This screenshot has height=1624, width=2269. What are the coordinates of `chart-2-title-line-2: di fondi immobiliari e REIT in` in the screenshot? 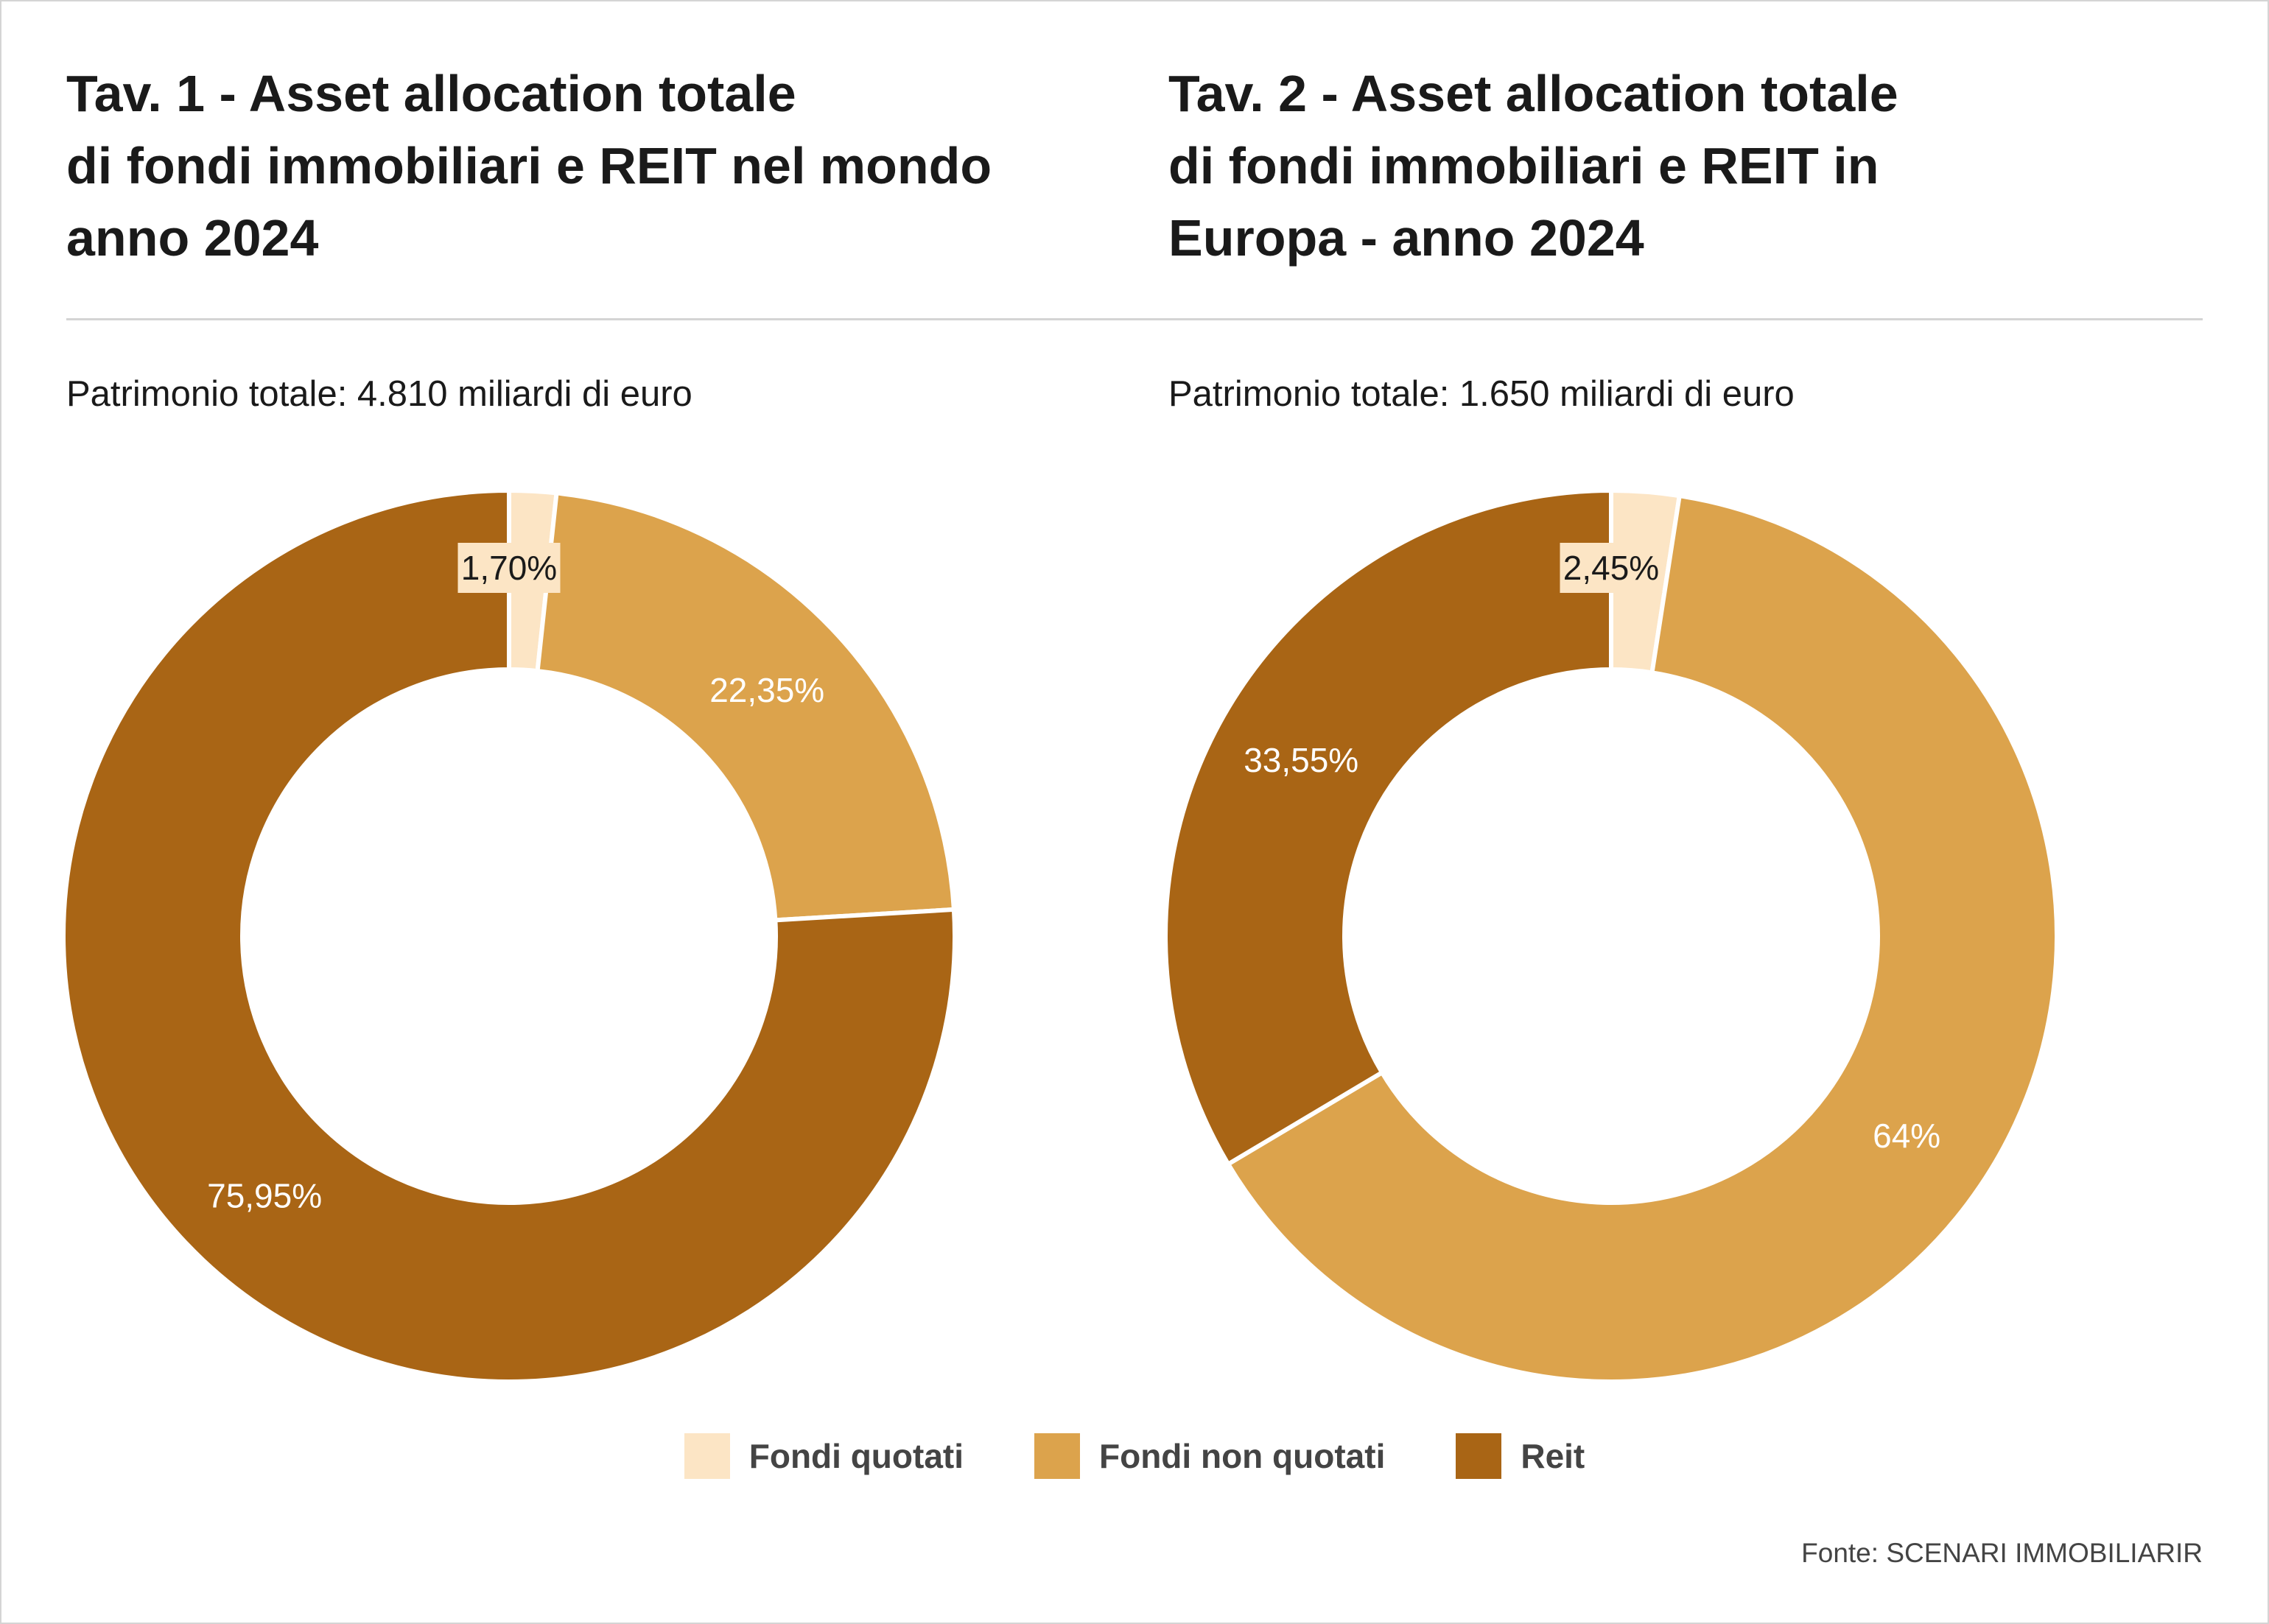 It's located at (1524, 166).